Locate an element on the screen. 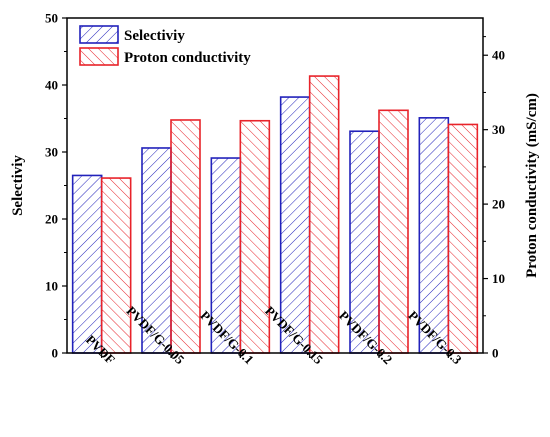 This screenshot has height=437, width=550. y-tick-label-left: 30 is located at coordinates (51, 152).